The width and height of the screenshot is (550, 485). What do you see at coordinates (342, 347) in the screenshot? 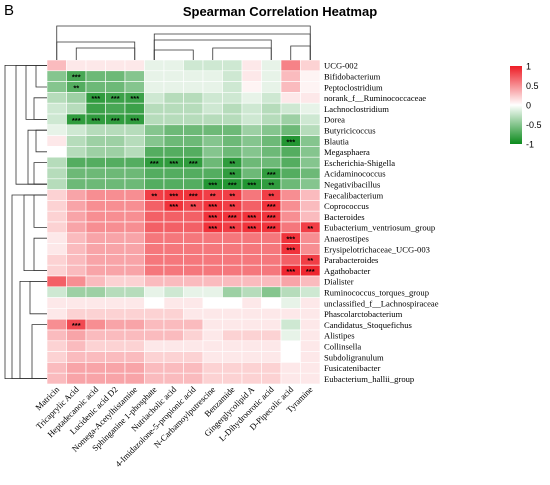
I see `row-label: Collinsella` at bounding box center [342, 347].